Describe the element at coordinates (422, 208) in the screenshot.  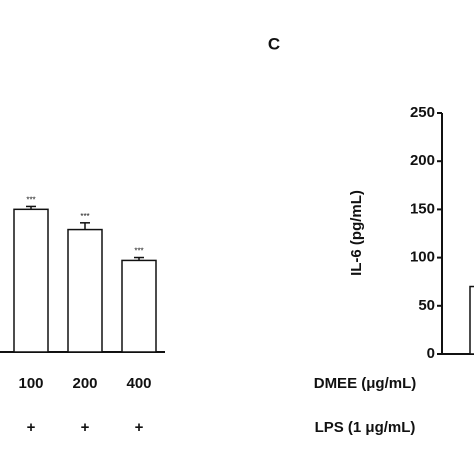
I see `y-tick-label: 150` at that location.